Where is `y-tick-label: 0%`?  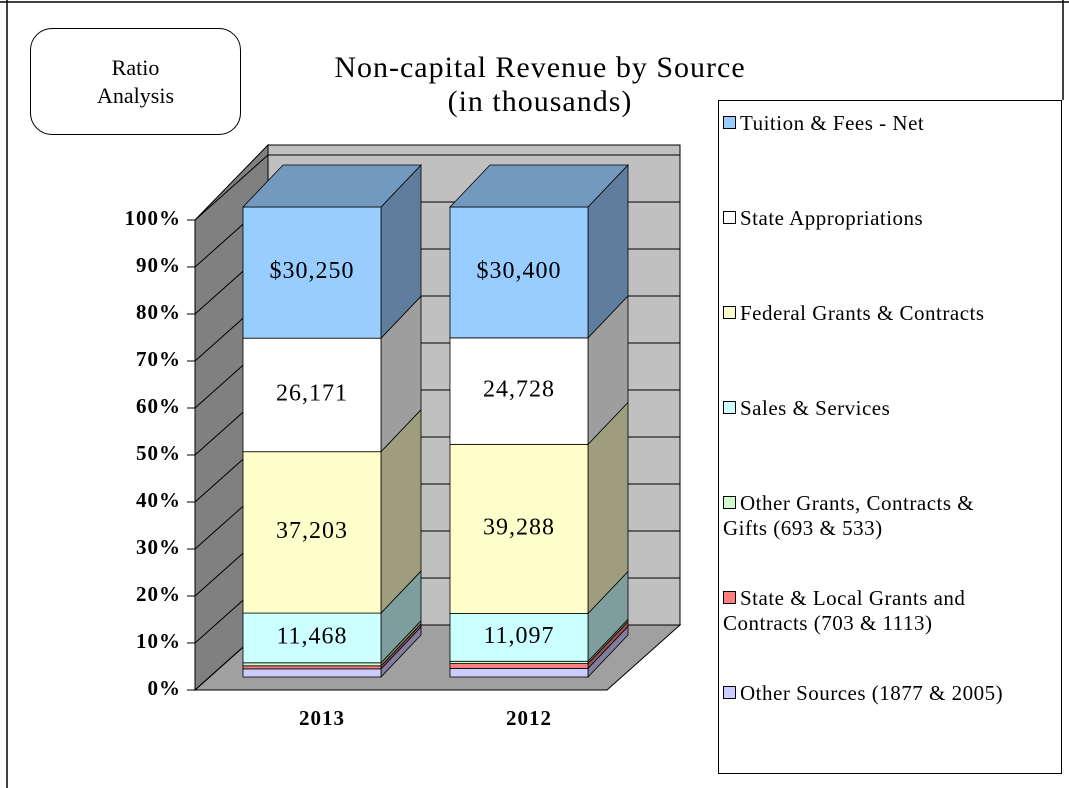
y-tick-label: 0% is located at coordinates (165, 688).